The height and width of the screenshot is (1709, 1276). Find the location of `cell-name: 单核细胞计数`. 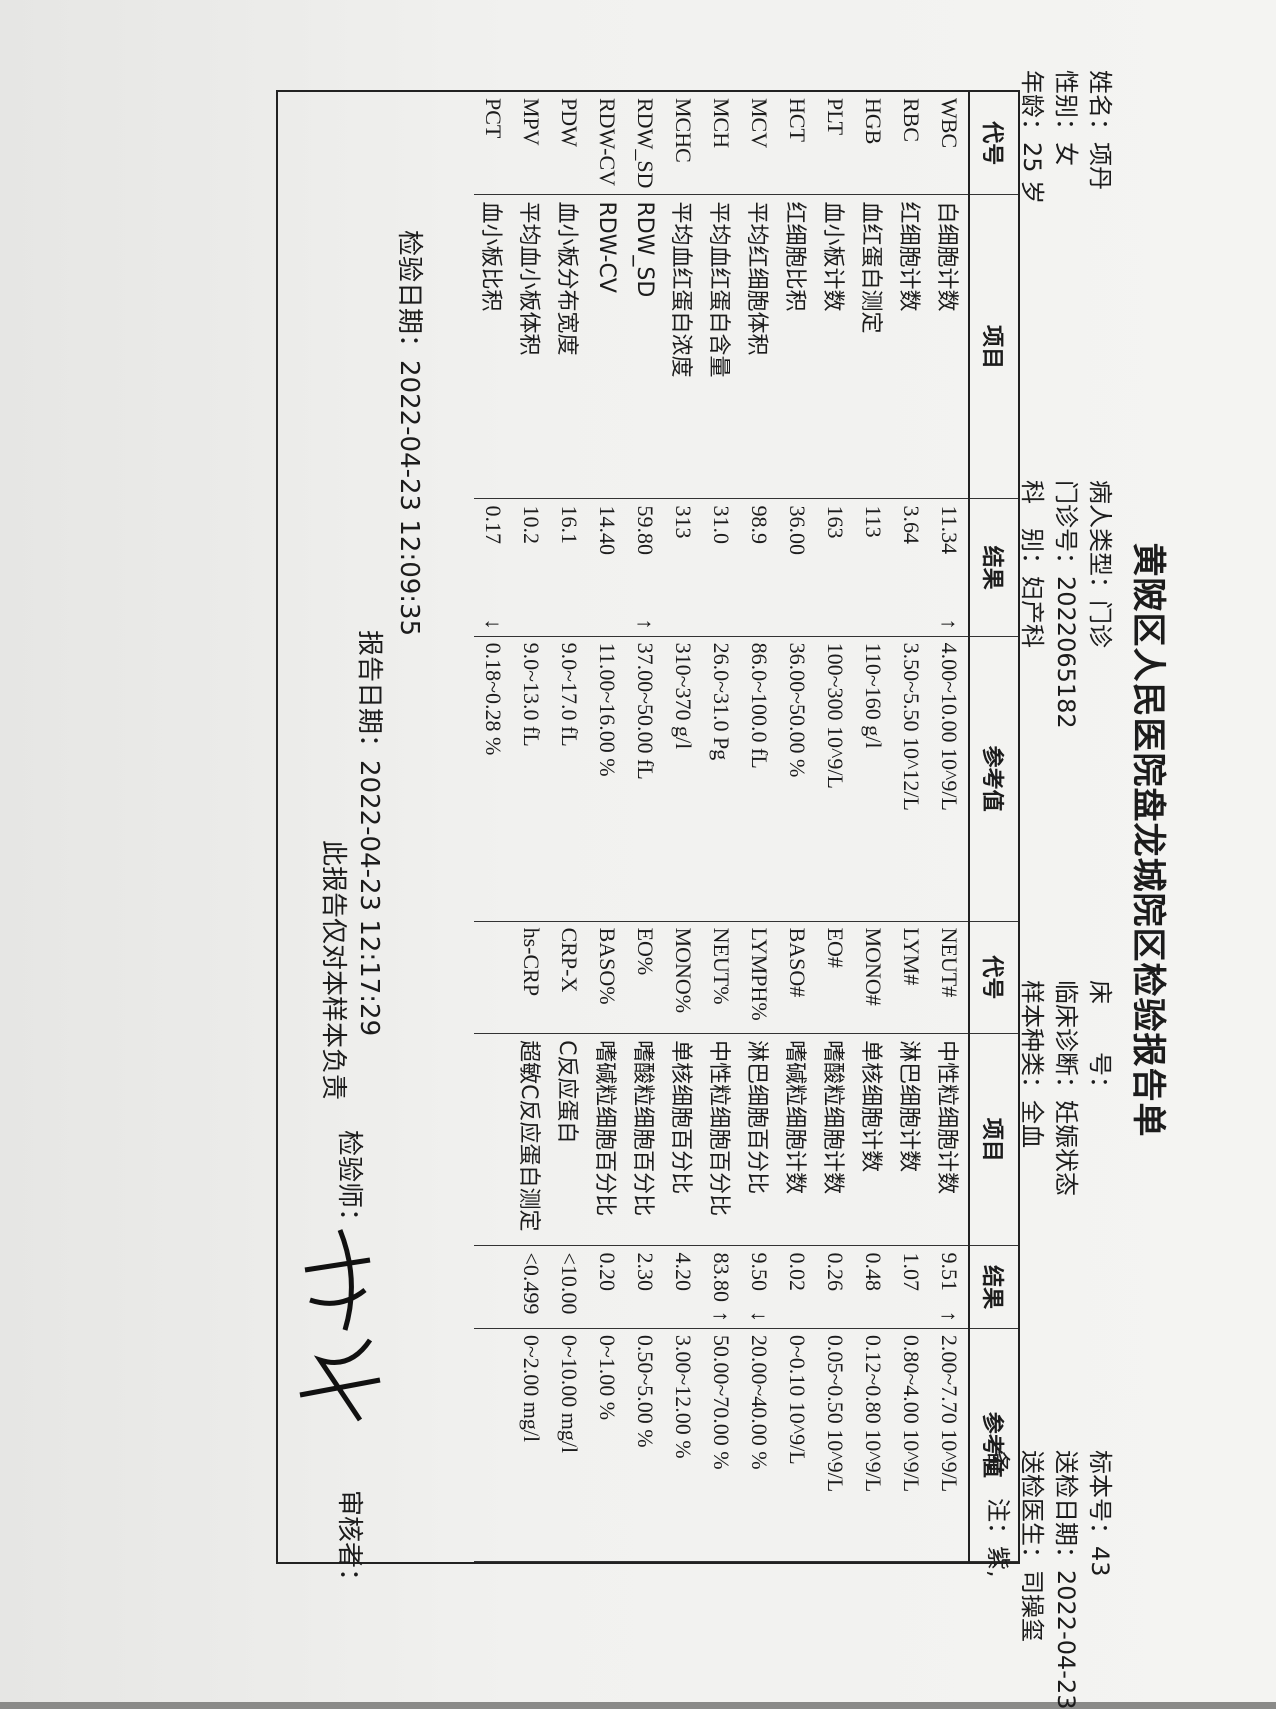

cell-name: 单核细胞计数 is located at coordinates (873, 1139).